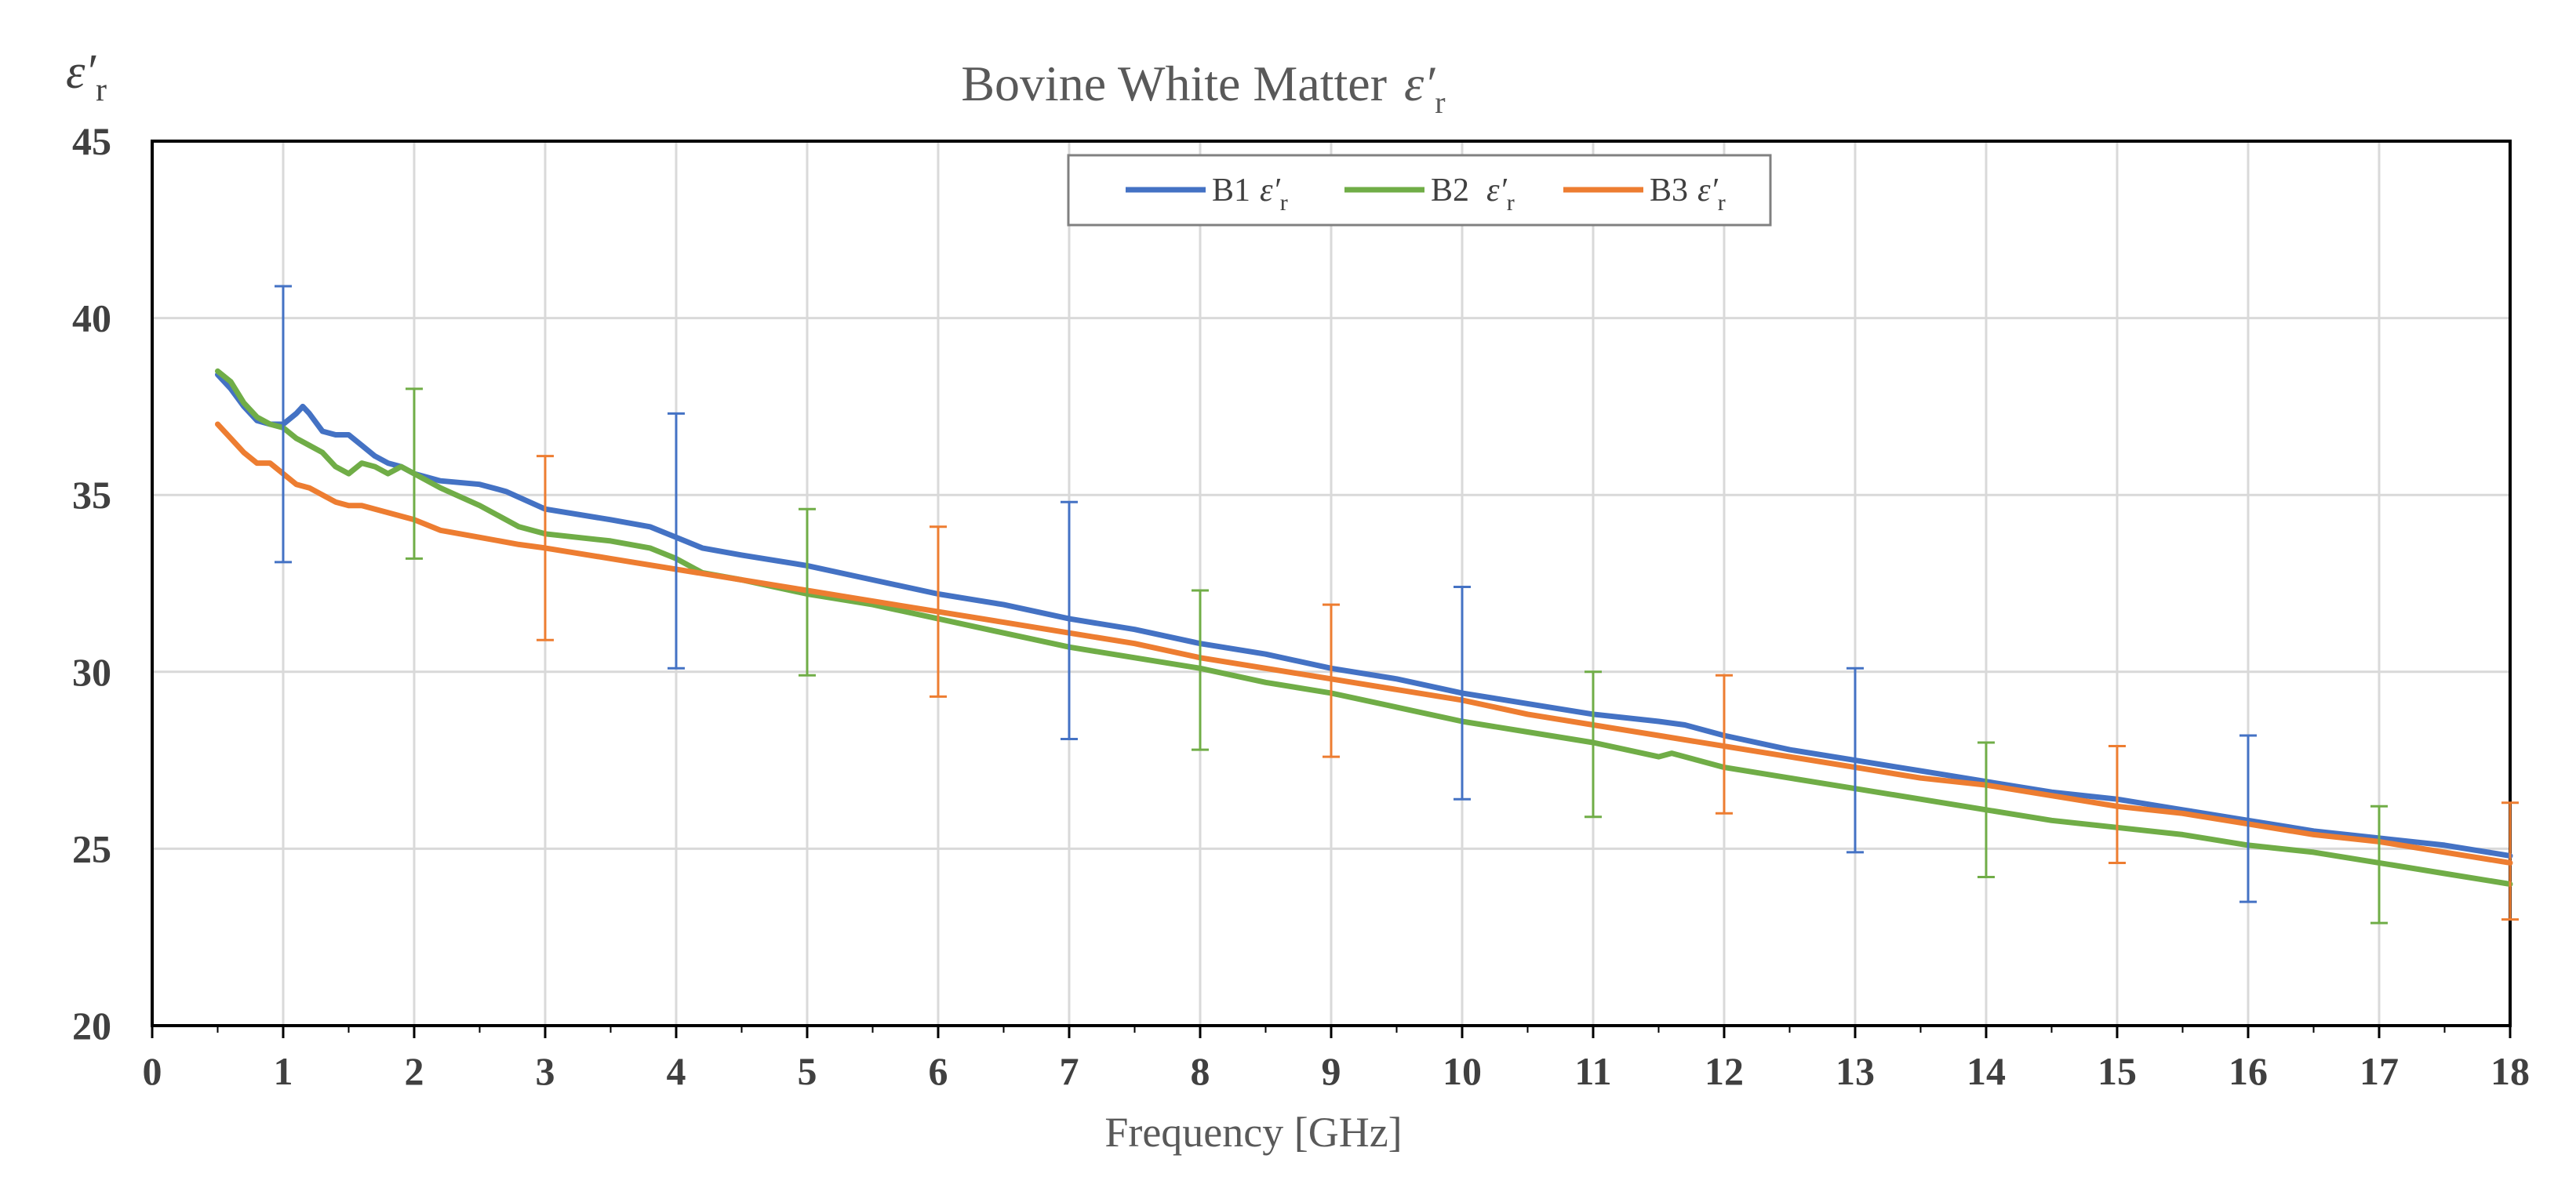  What do you see at coordinates (807, 1071) in the screenshot?
I see `x-tick-label: 5` at bounding box center [807, 1071].